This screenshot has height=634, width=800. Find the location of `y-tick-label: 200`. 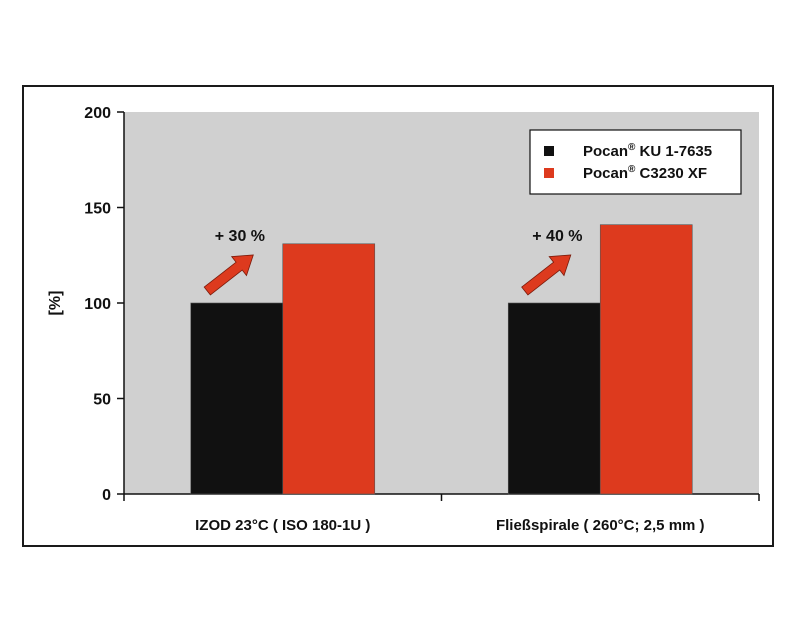

y-tick-label: 200 is located at coordinates (97, 113).